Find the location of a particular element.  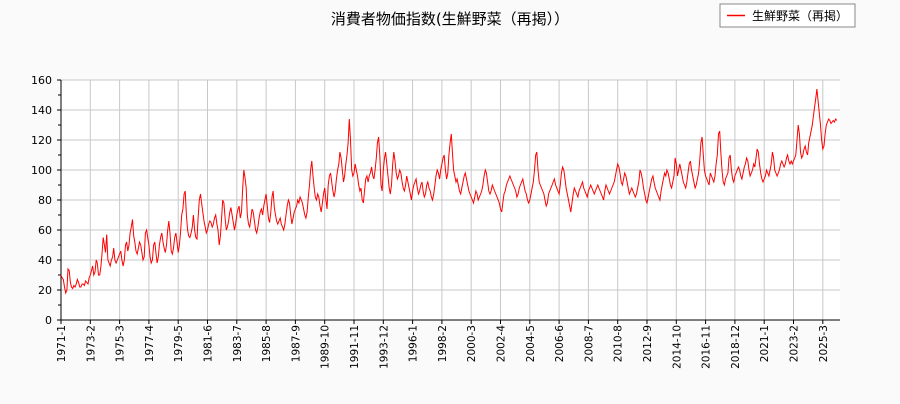

x-tick-label: 2016-11 is located at coordinates (707, 347).